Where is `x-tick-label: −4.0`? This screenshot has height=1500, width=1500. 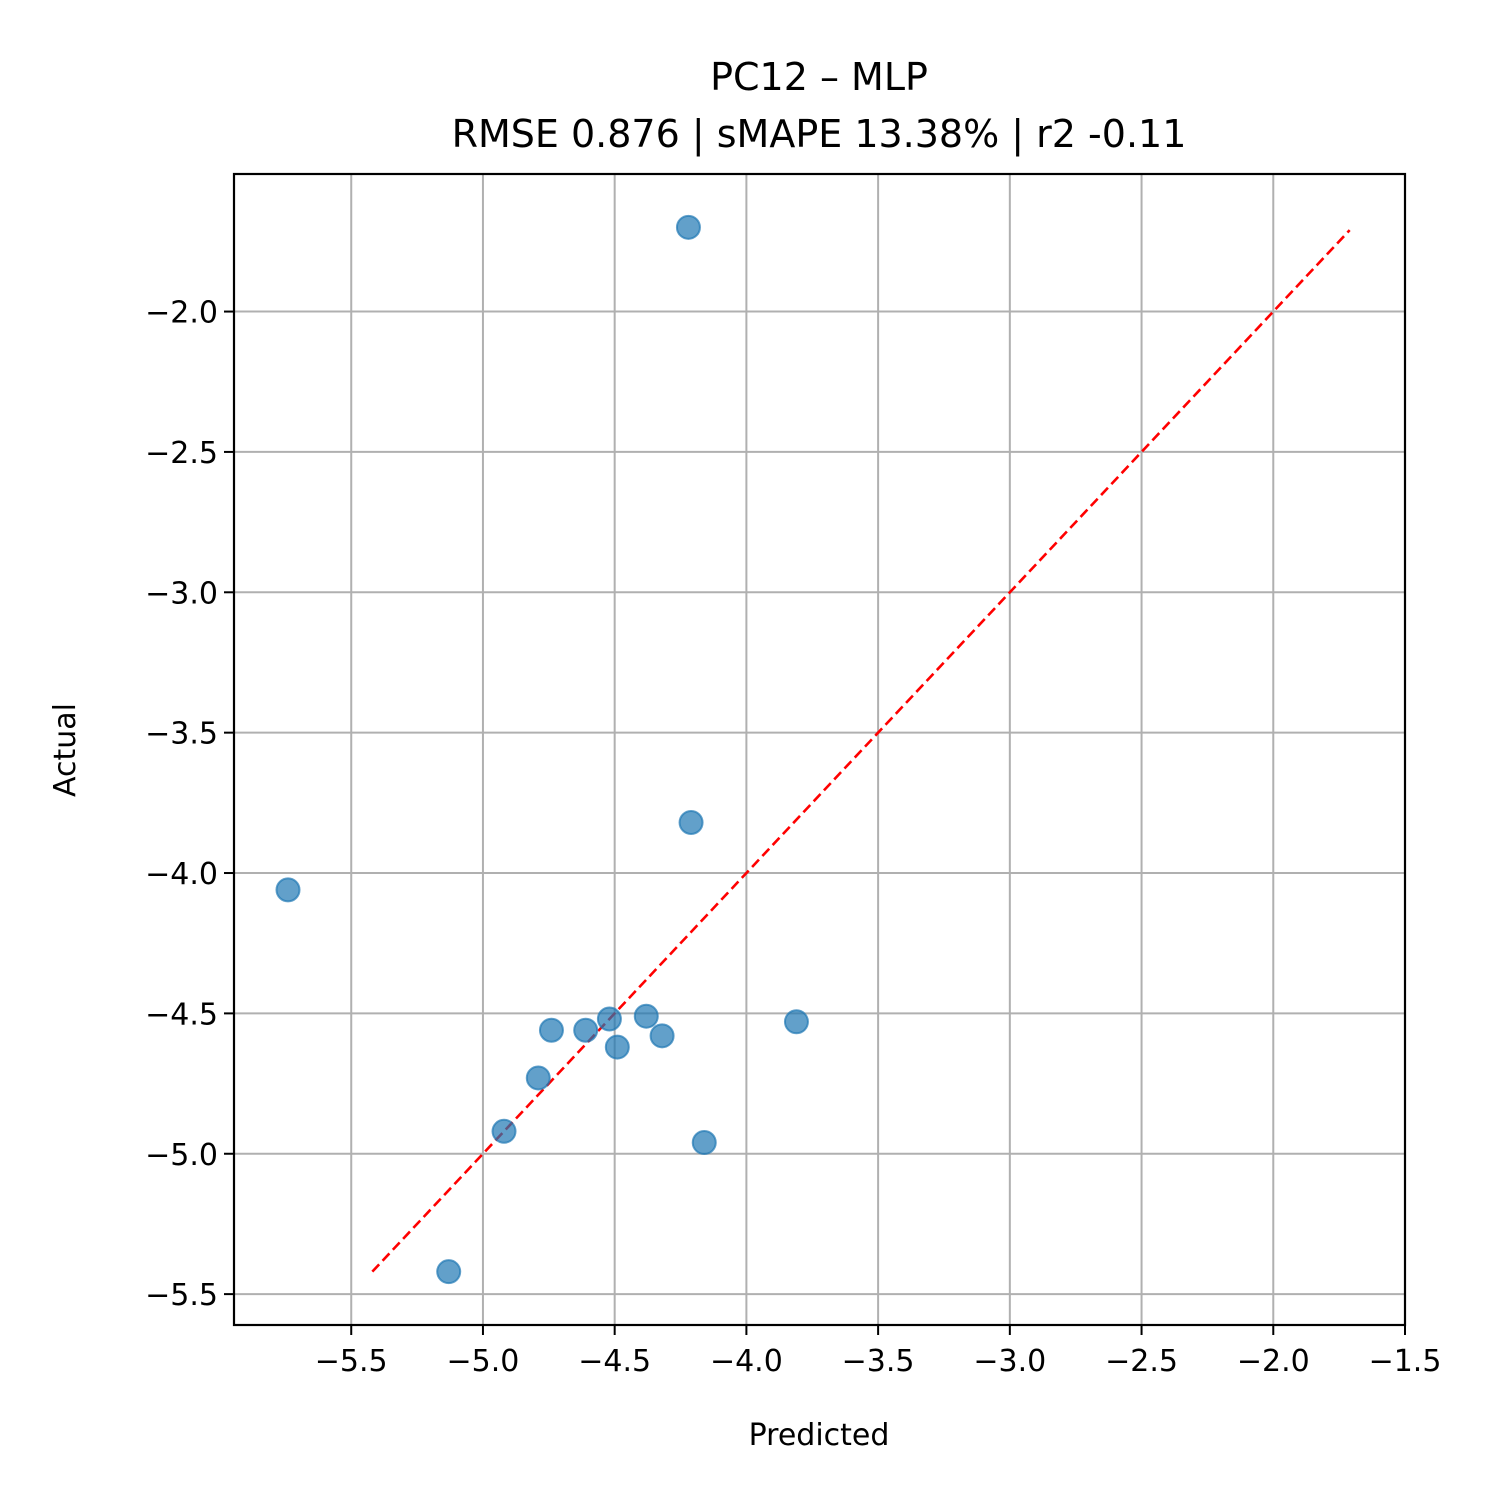 x-tick-label: −4.0 is located at coordinates (746, 1361).